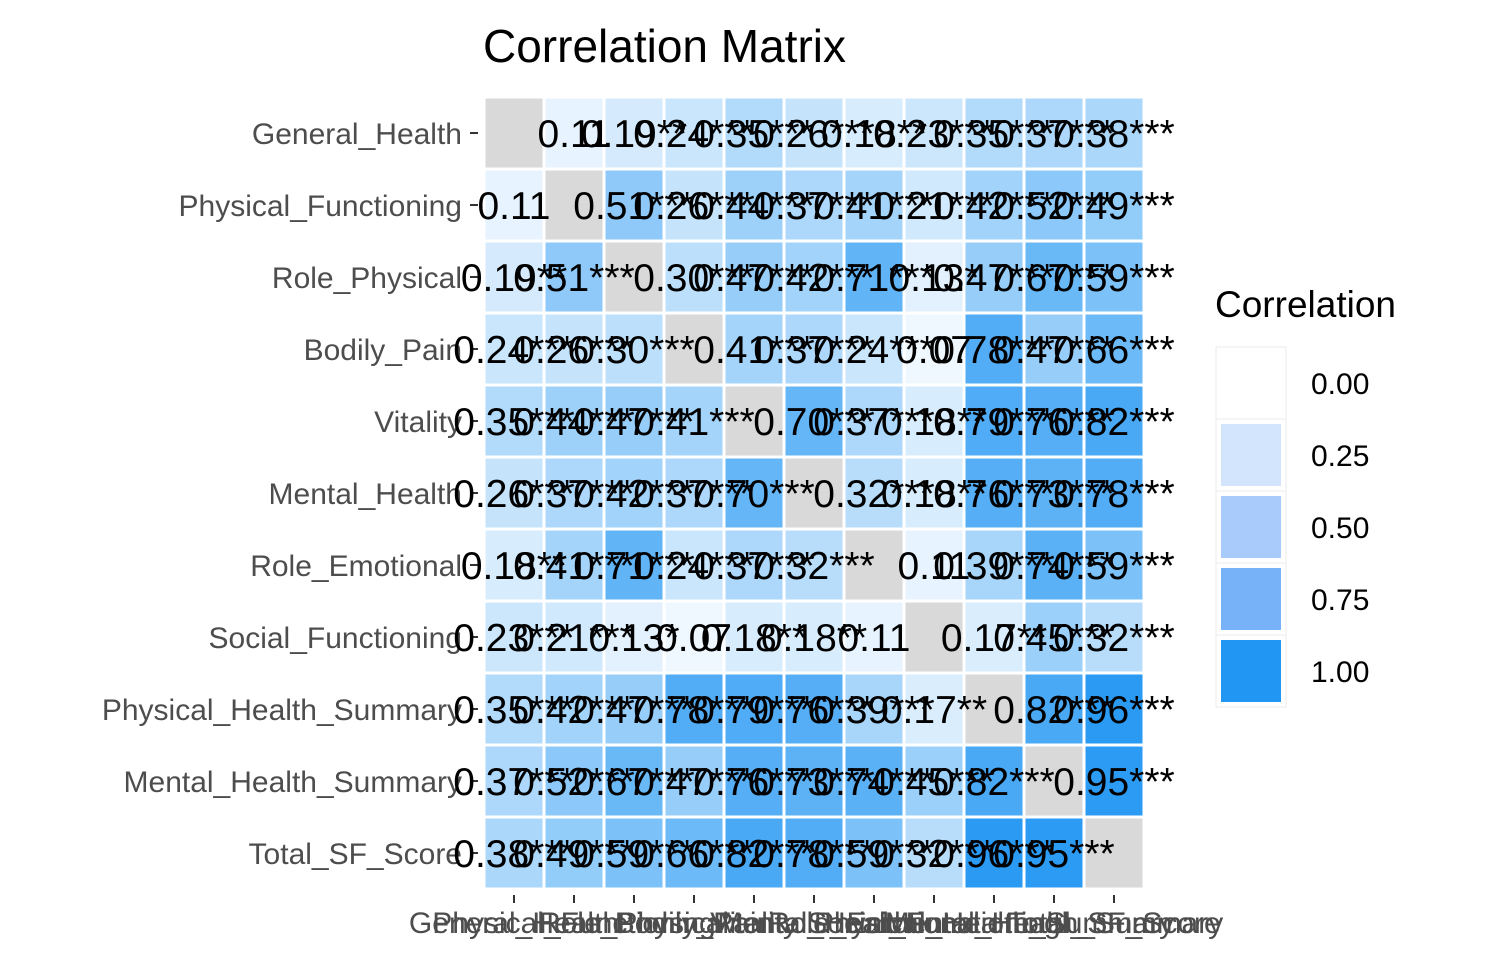  Describe the element at coordinates (383, 350) in the screenshot. I see `y-tick-label: Bodily_Pain` at that location.